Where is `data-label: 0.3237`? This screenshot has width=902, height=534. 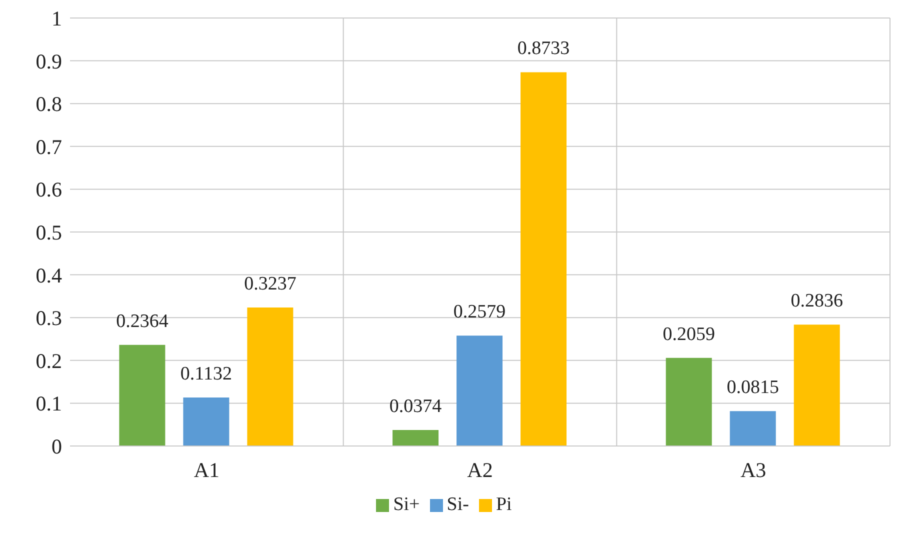
data-label: 0.3237 is located at coordinates (270, 283).